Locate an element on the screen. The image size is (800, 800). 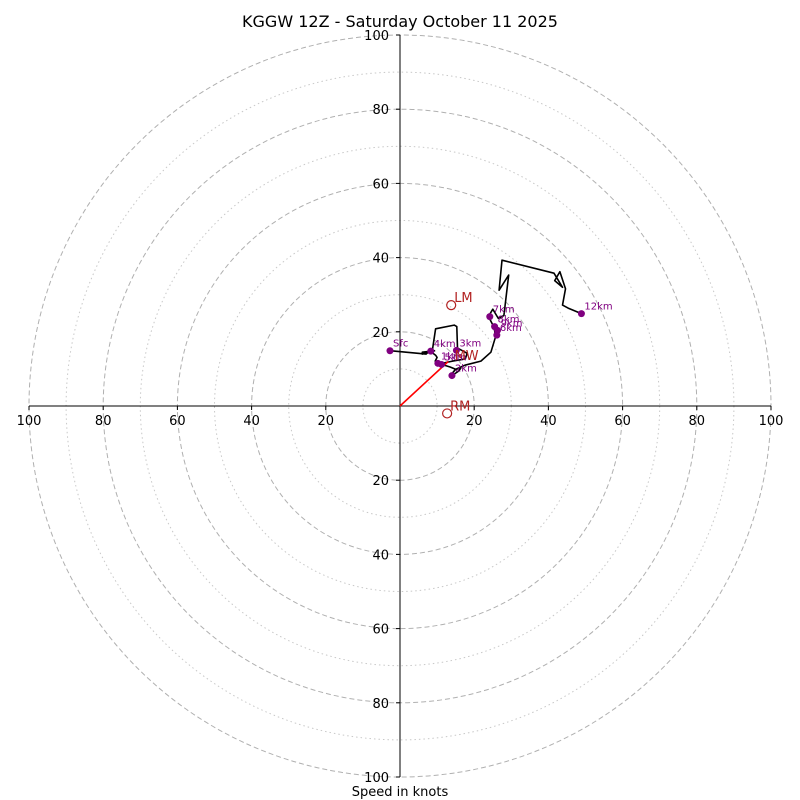
height-marker-label: 9km is located at coordinates (512, 323).